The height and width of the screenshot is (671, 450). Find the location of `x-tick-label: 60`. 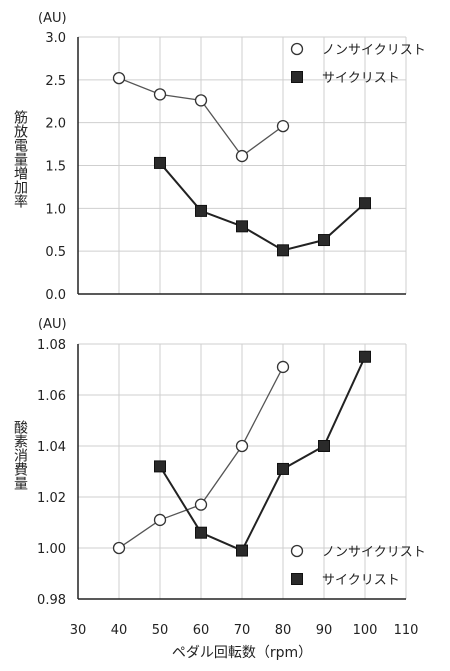

x-tick-label: 60 is located at coordinates (201, 630).